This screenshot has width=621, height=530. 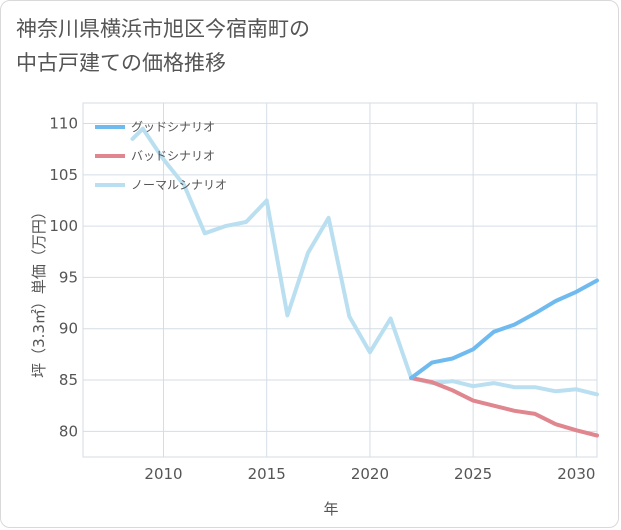 What do you see at coordinates (173, 156) in the screenshot?
I see `legend-label: バッドシナリオ` at bounding box center [173, 156].